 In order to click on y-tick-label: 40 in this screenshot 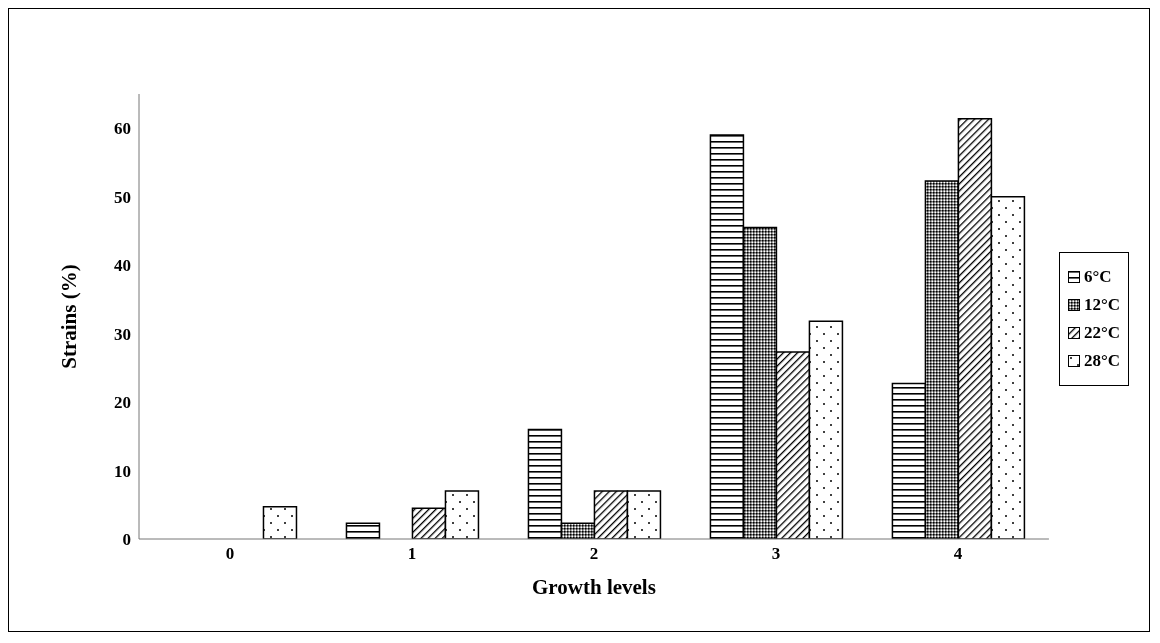, I will do `click(122, 266)`.